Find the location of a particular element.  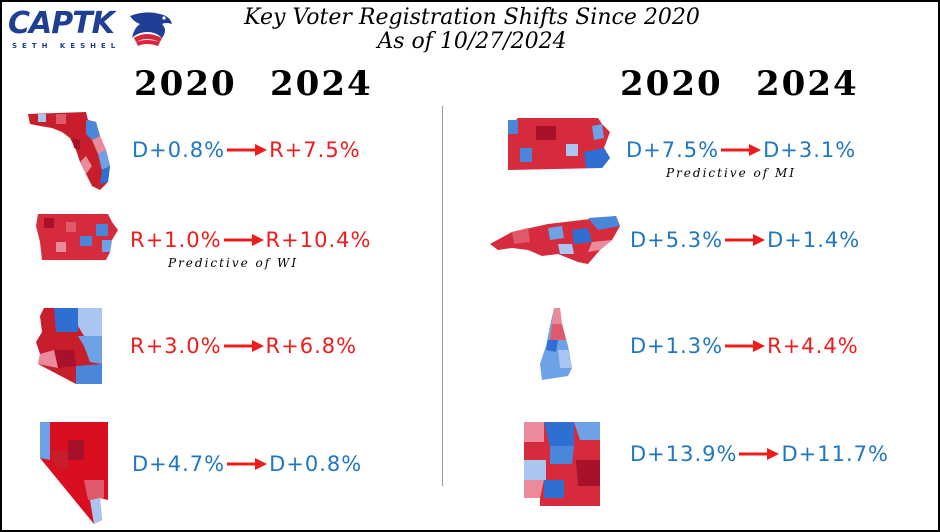

florida-shift: D+0.8% R+7.5% is located at coordinates (246, 150).